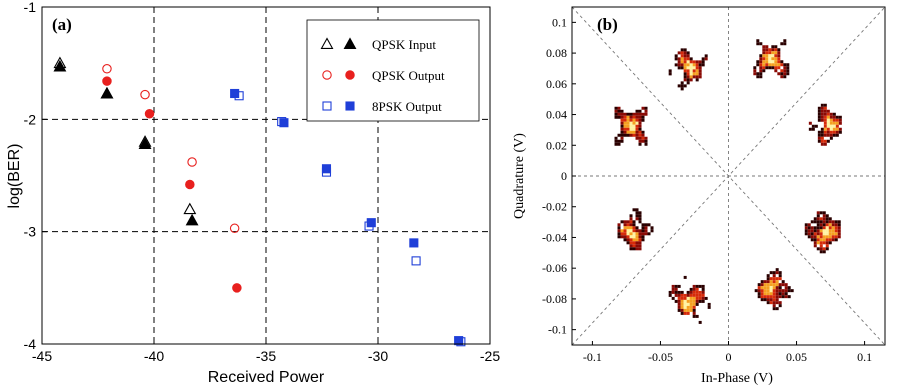  Describe the element at coordinates (607, 24) in the screenshot. I see `panel-label-b: (b)` at that location.